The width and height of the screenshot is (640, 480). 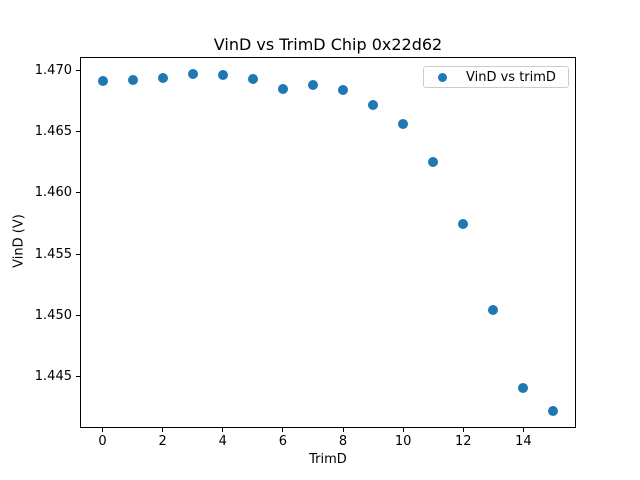 I want to click on x-tick-label: 10, so click(x=403, y=441).